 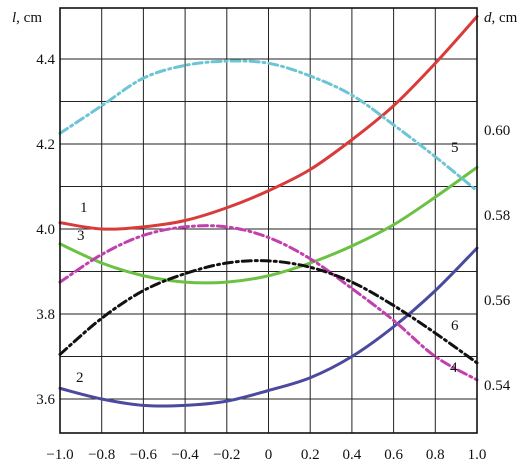 I want to click on left-y-tick-label: 4.0, so click(x=45, y=230).